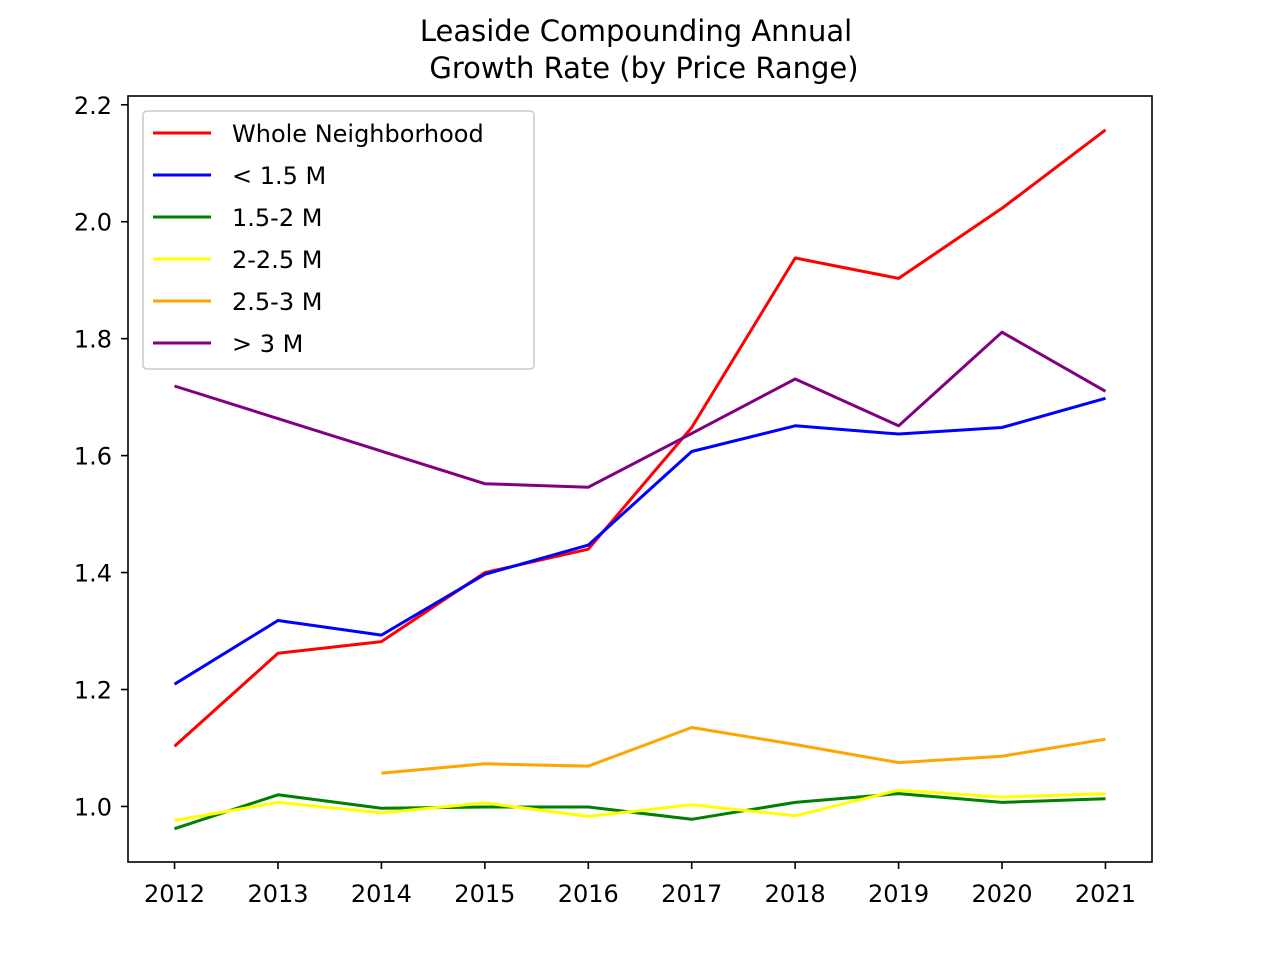 The height and width of the screenshot is (960, 1280). What do you see at coordinates (691, 894) in the screenshot?
I see `x-tick-label: 2017` at bounding box center [691, 894].